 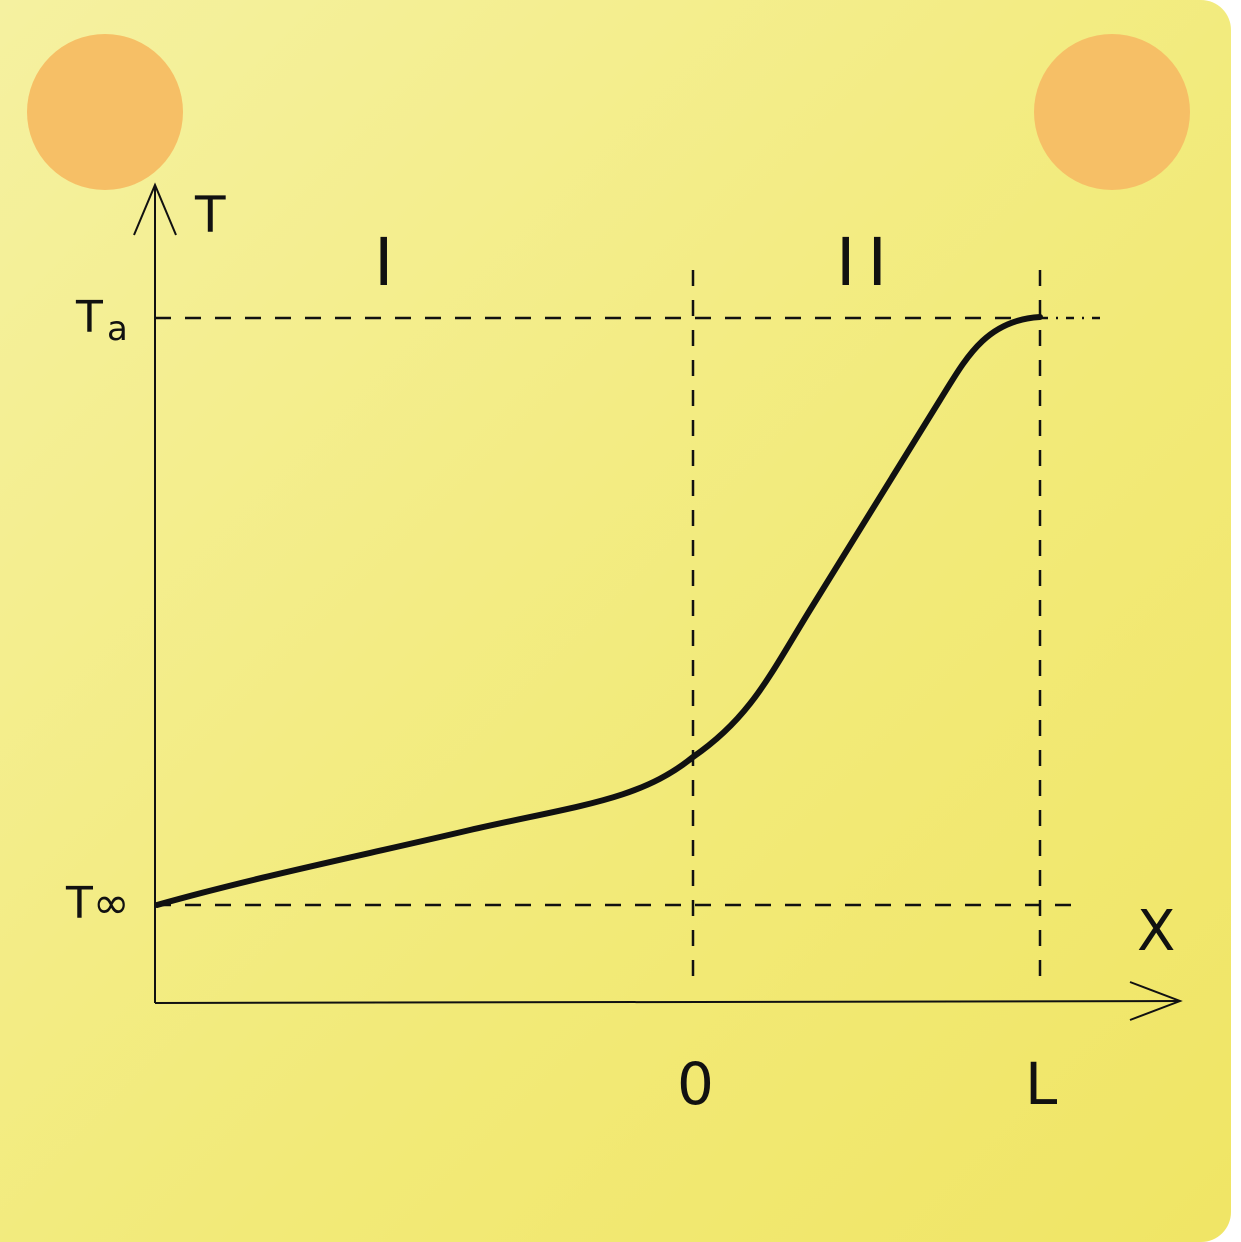 I want to click on region-label-right: II, so click(x=867, y=262).